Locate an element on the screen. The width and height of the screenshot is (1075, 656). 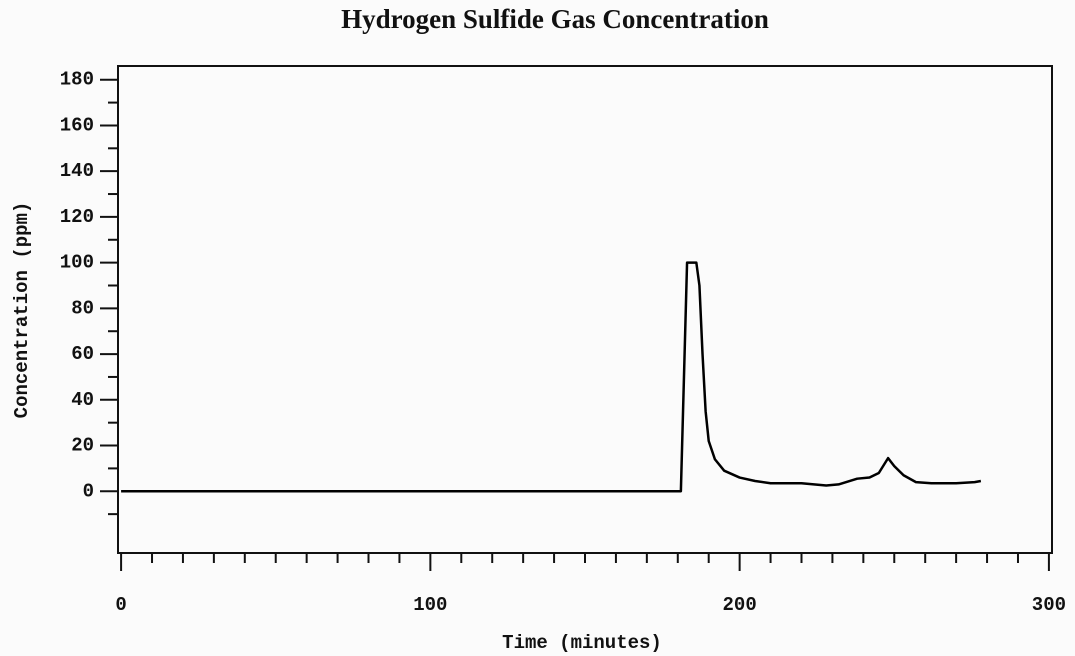
x-tick-label: 100 is located at coordinates (430, 605).